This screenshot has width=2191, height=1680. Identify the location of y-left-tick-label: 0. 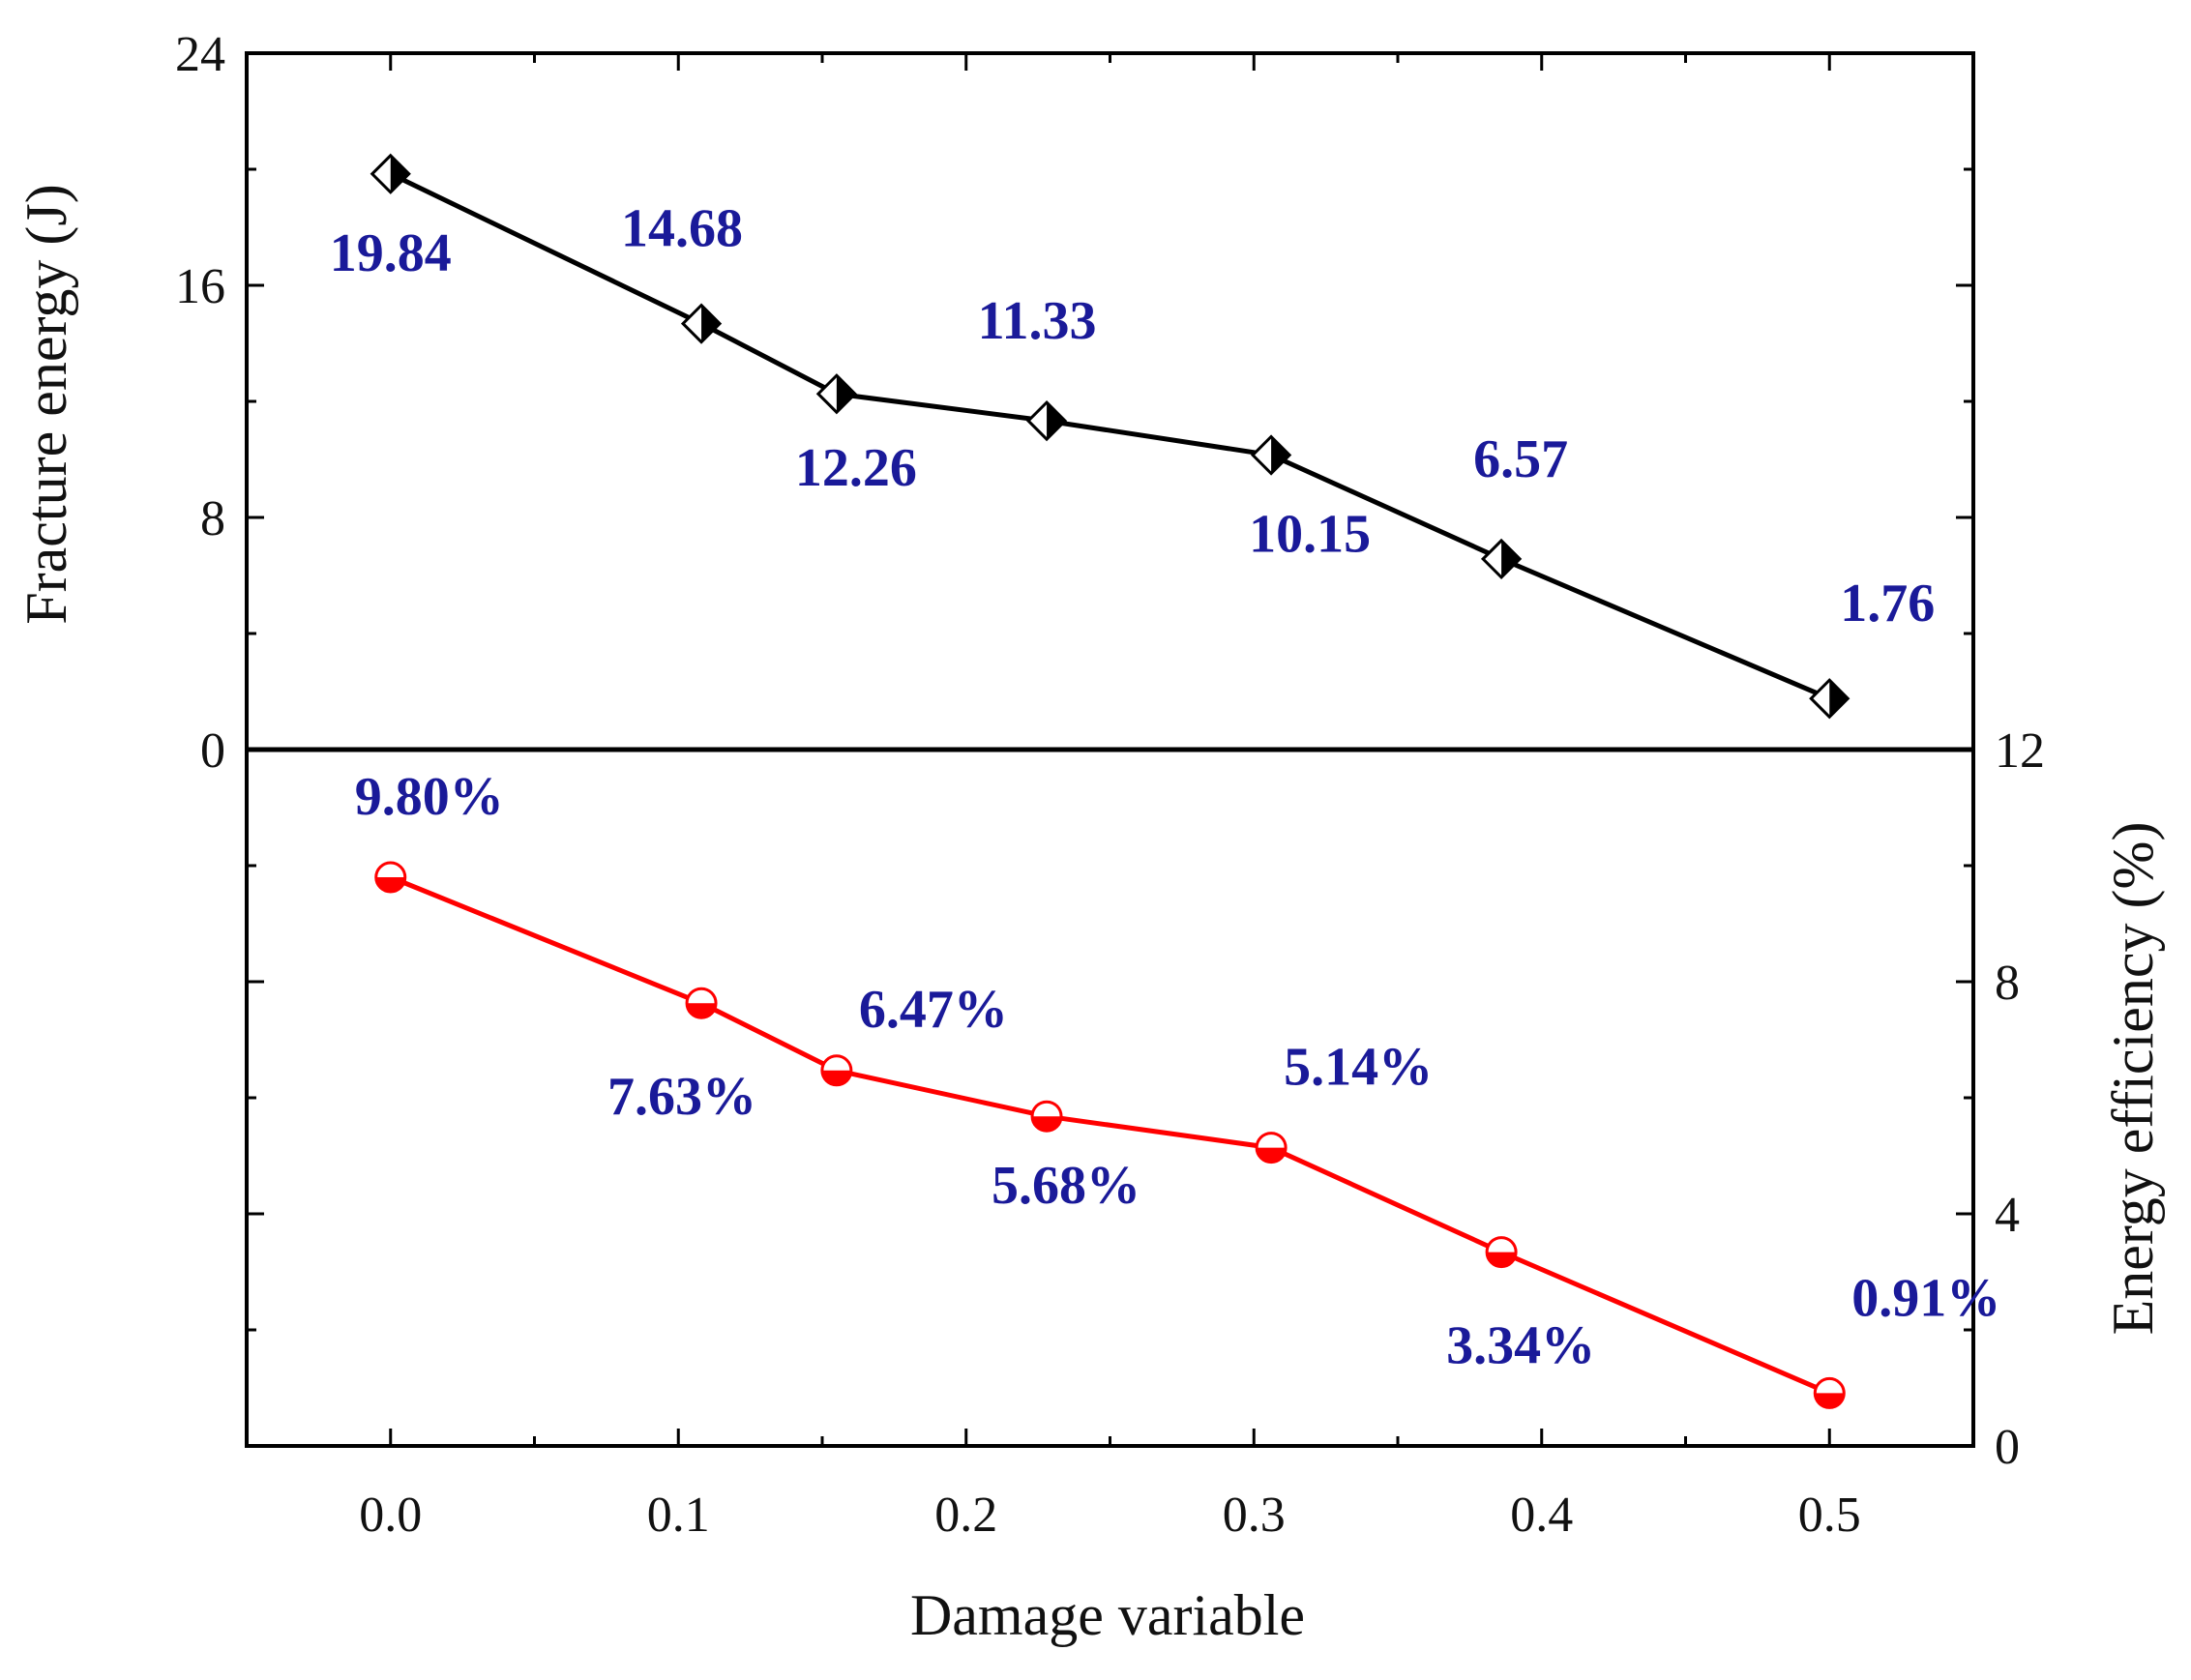
(213, 751).